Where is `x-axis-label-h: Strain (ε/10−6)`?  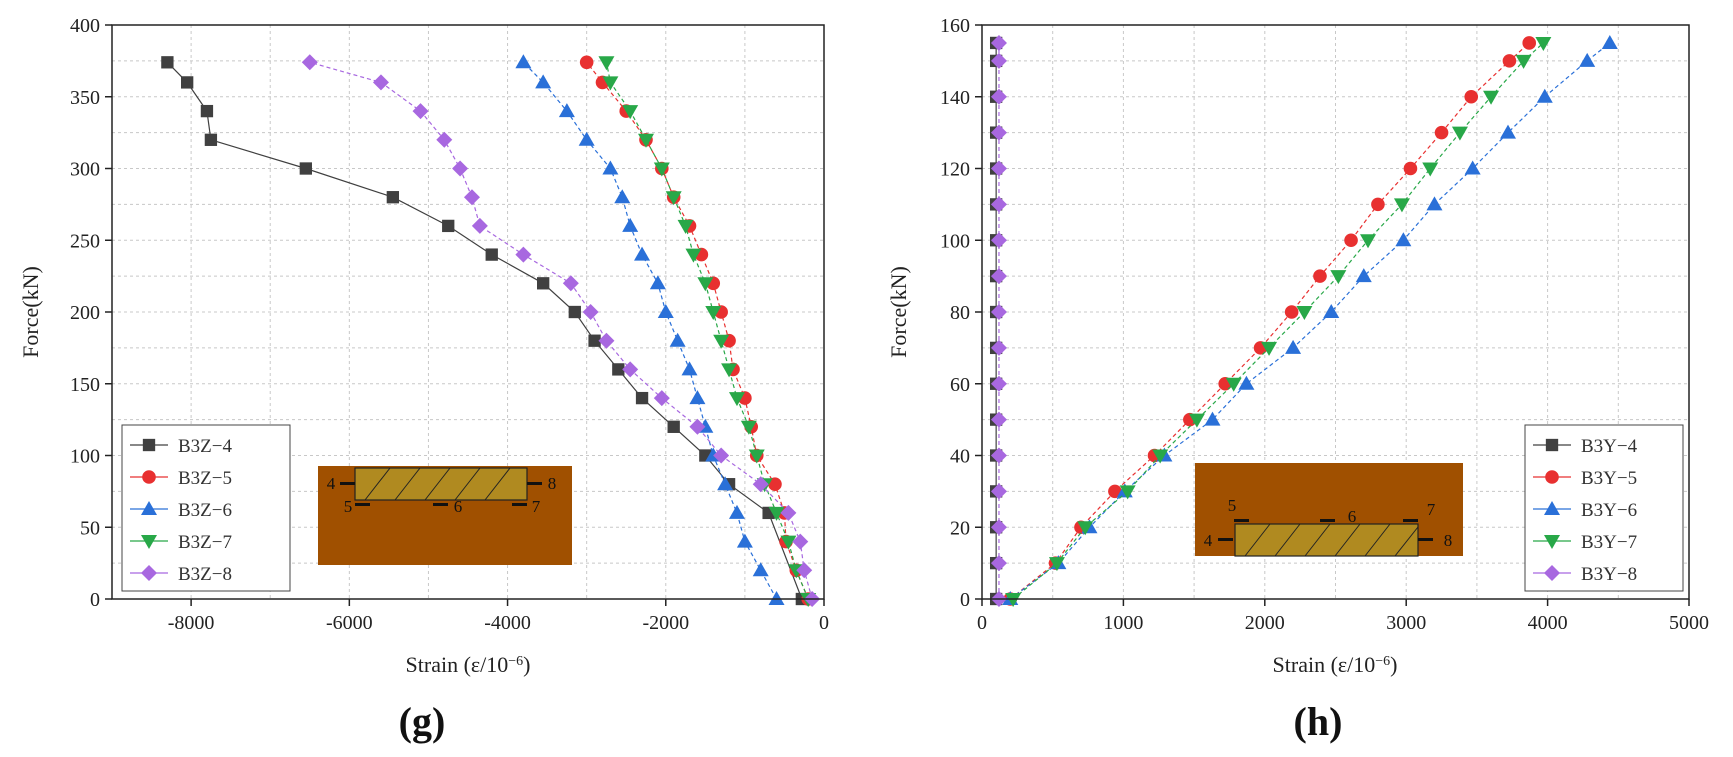 x-axis-label-h: Strain (ε/10−6) is located at coordinates (1335, 664).